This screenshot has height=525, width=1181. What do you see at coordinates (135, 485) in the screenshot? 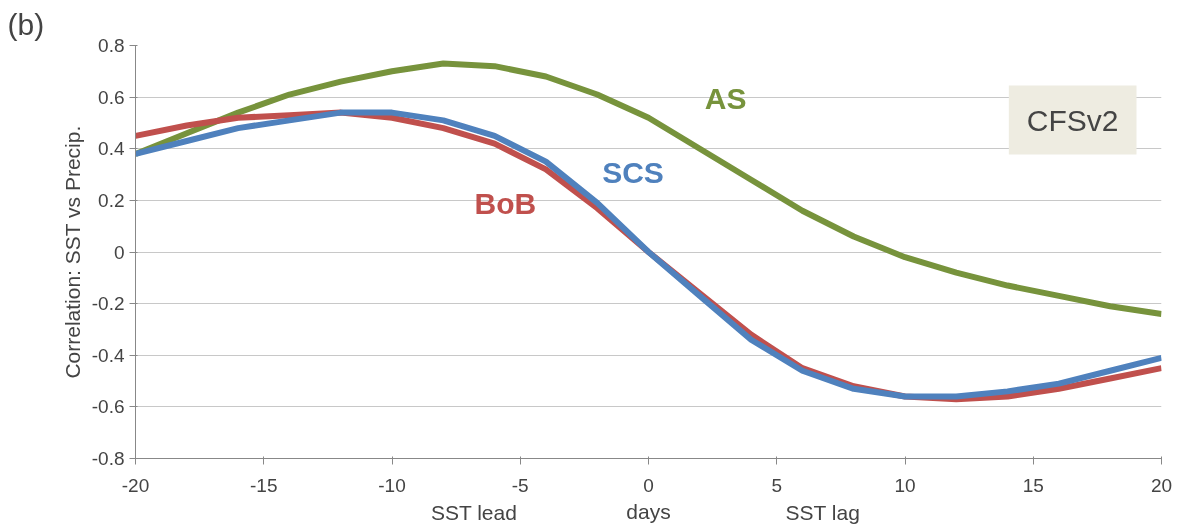
I see `x-tick-label: -20` at bounding box center [135, 485].